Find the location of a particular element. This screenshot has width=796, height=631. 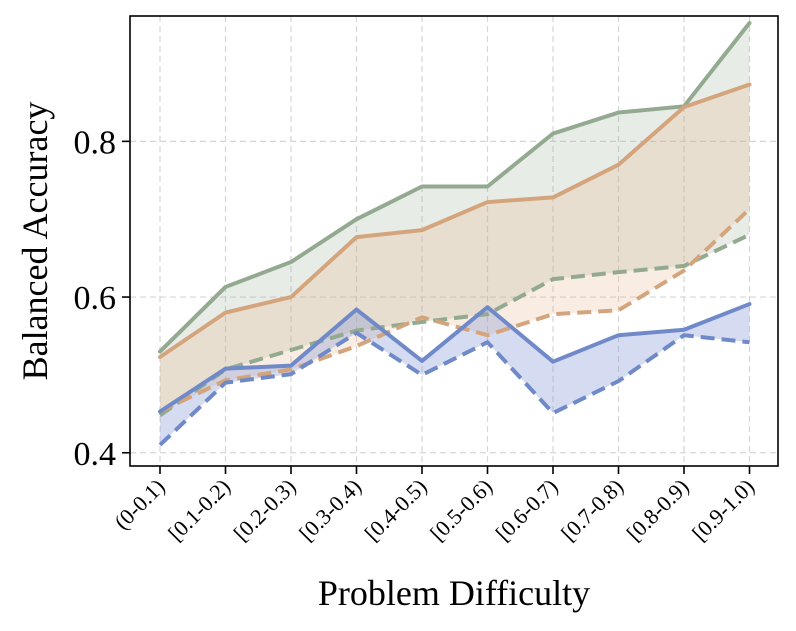

x-axis-title: Problem Difficulty is located at coordinates (454, 593).